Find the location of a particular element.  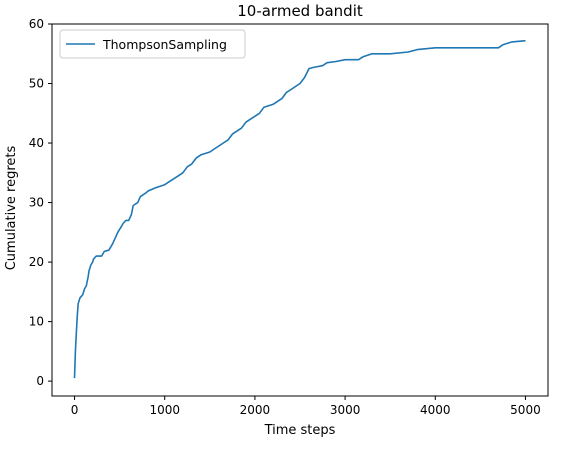

legend-label: ThompsonSampling is located at coordinates (164, 44).